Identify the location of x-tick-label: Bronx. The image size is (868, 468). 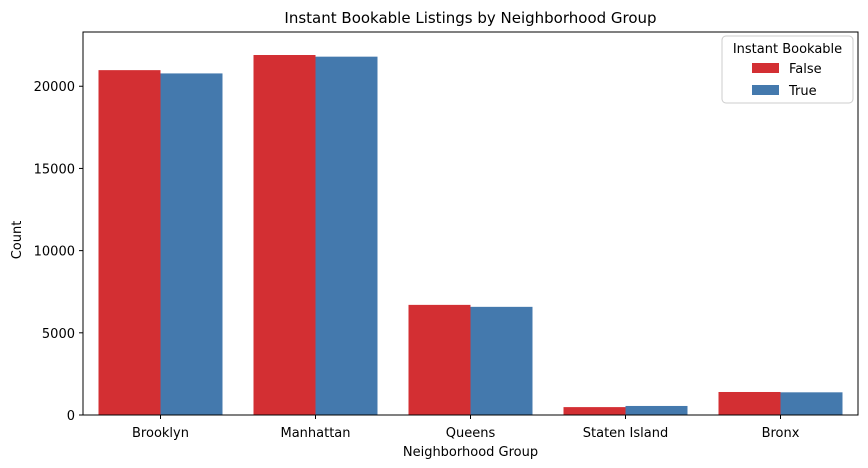
(781, 433).